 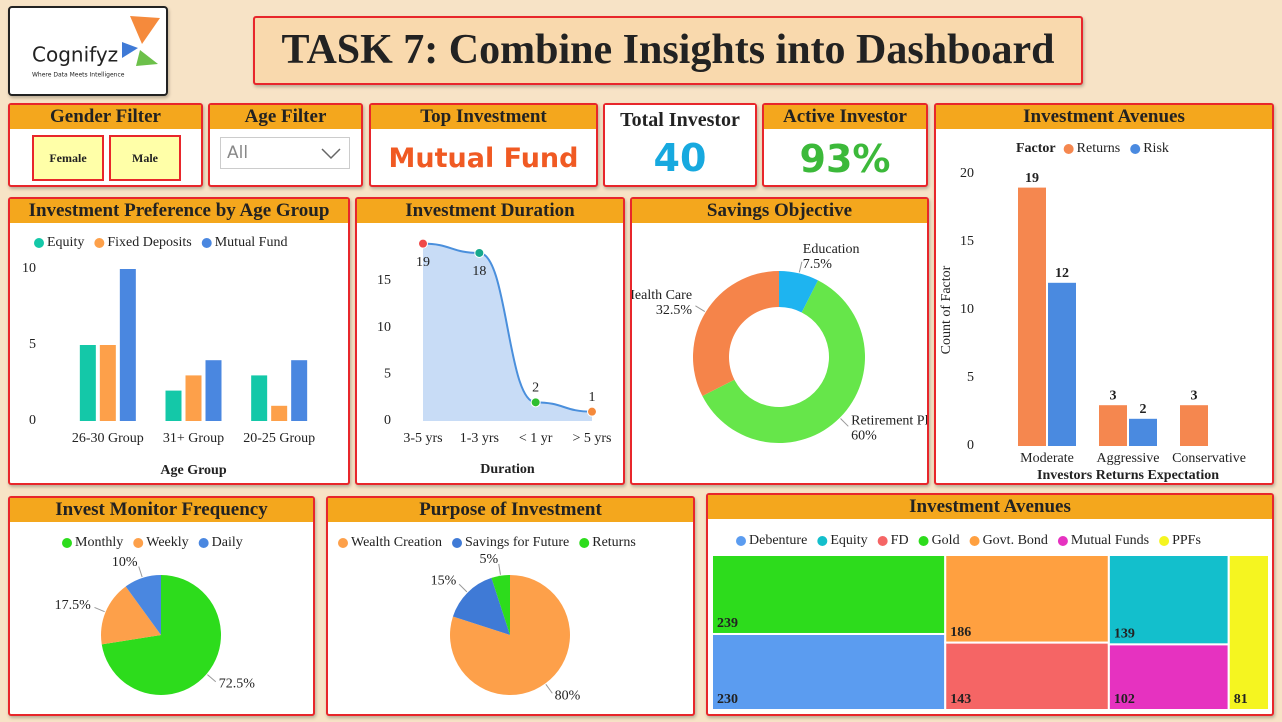 I want to click on logo-tagline: Where Data Meets Intelligence, so click(x=78, y=75).